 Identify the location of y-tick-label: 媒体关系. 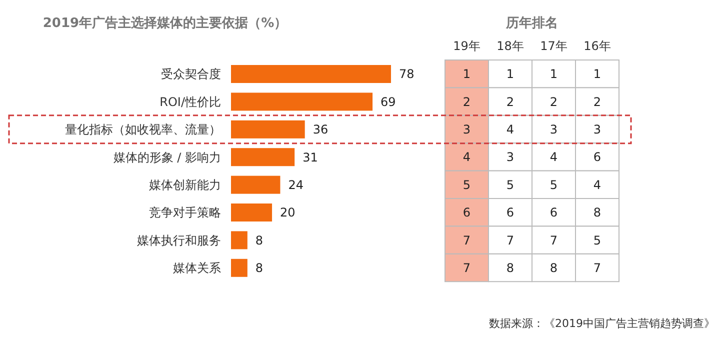
(197, 268).